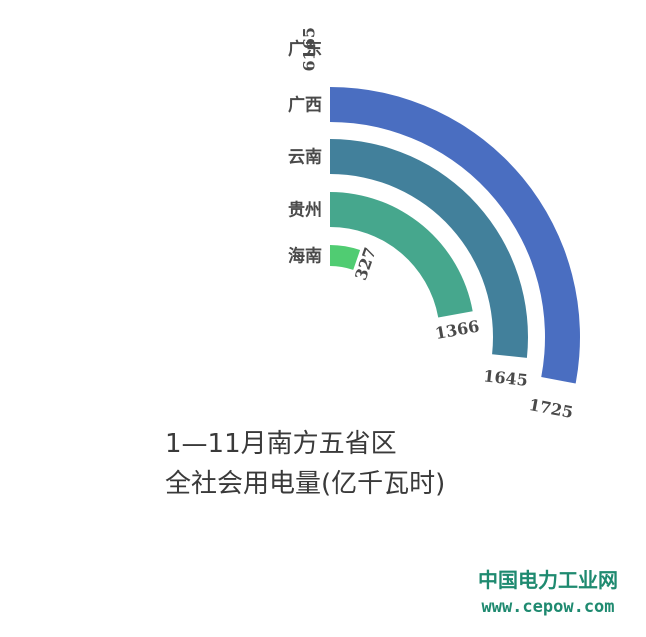  What do you see at coordinates (305, 484) in the screenshot?
I see `chart-title-line-2: 全社会用电量(亿千瓦时)` at bounding box center [305, 484].